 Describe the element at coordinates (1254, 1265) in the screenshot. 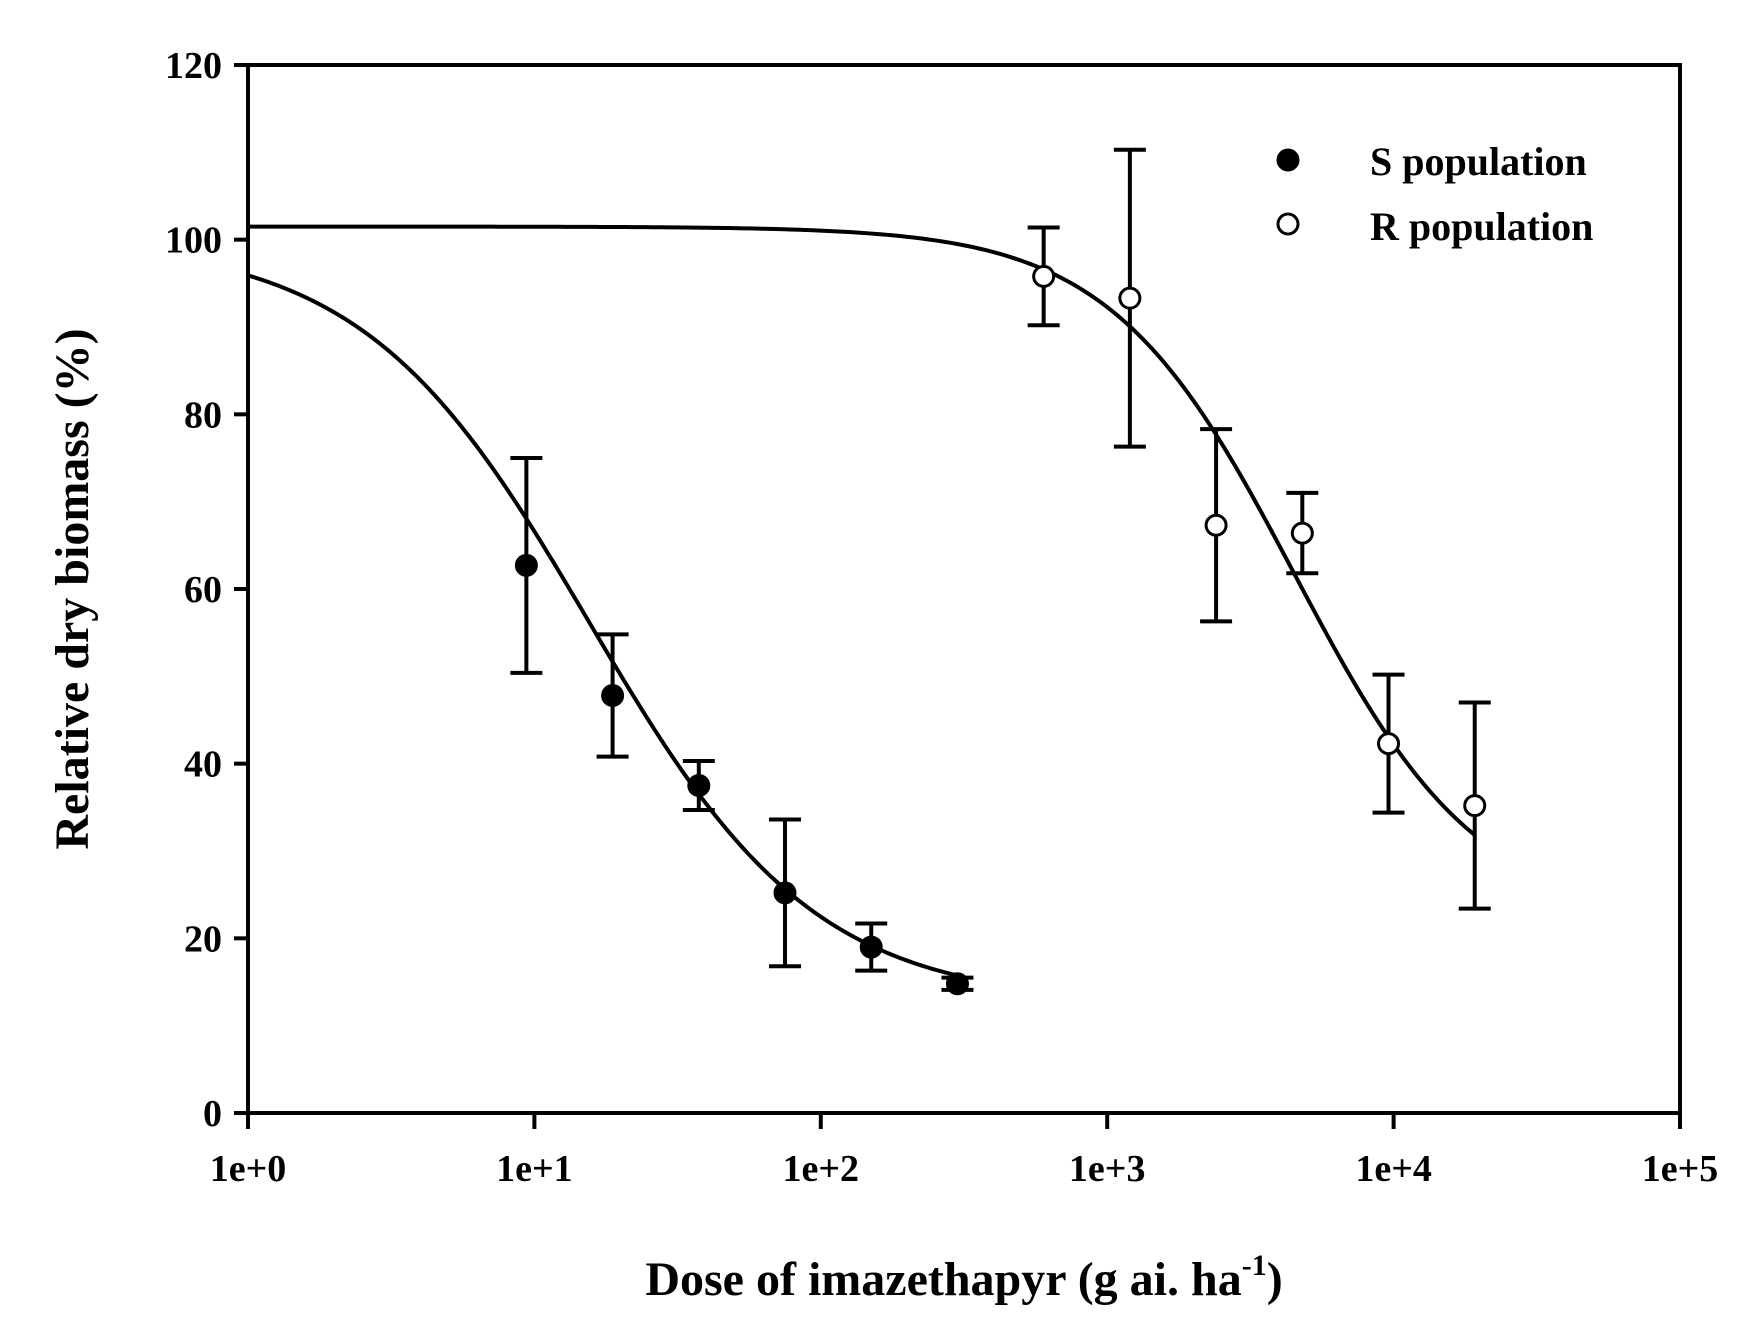

I see `x-axis-title-superscript: -1` at that location.